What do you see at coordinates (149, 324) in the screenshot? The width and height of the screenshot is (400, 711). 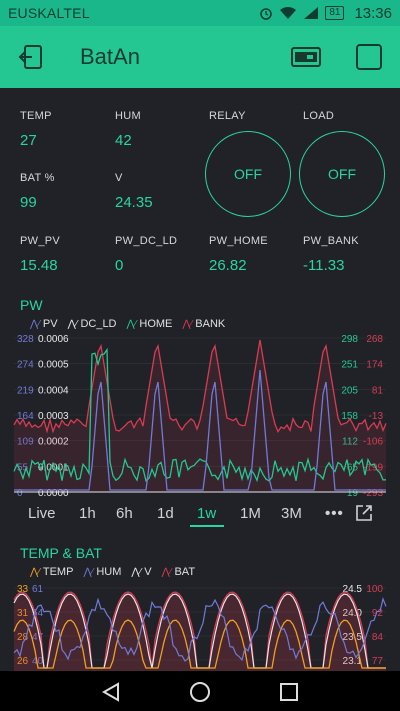 I see `legend-home: ⋀⁄ HOME` at bounding box center [149, 324].